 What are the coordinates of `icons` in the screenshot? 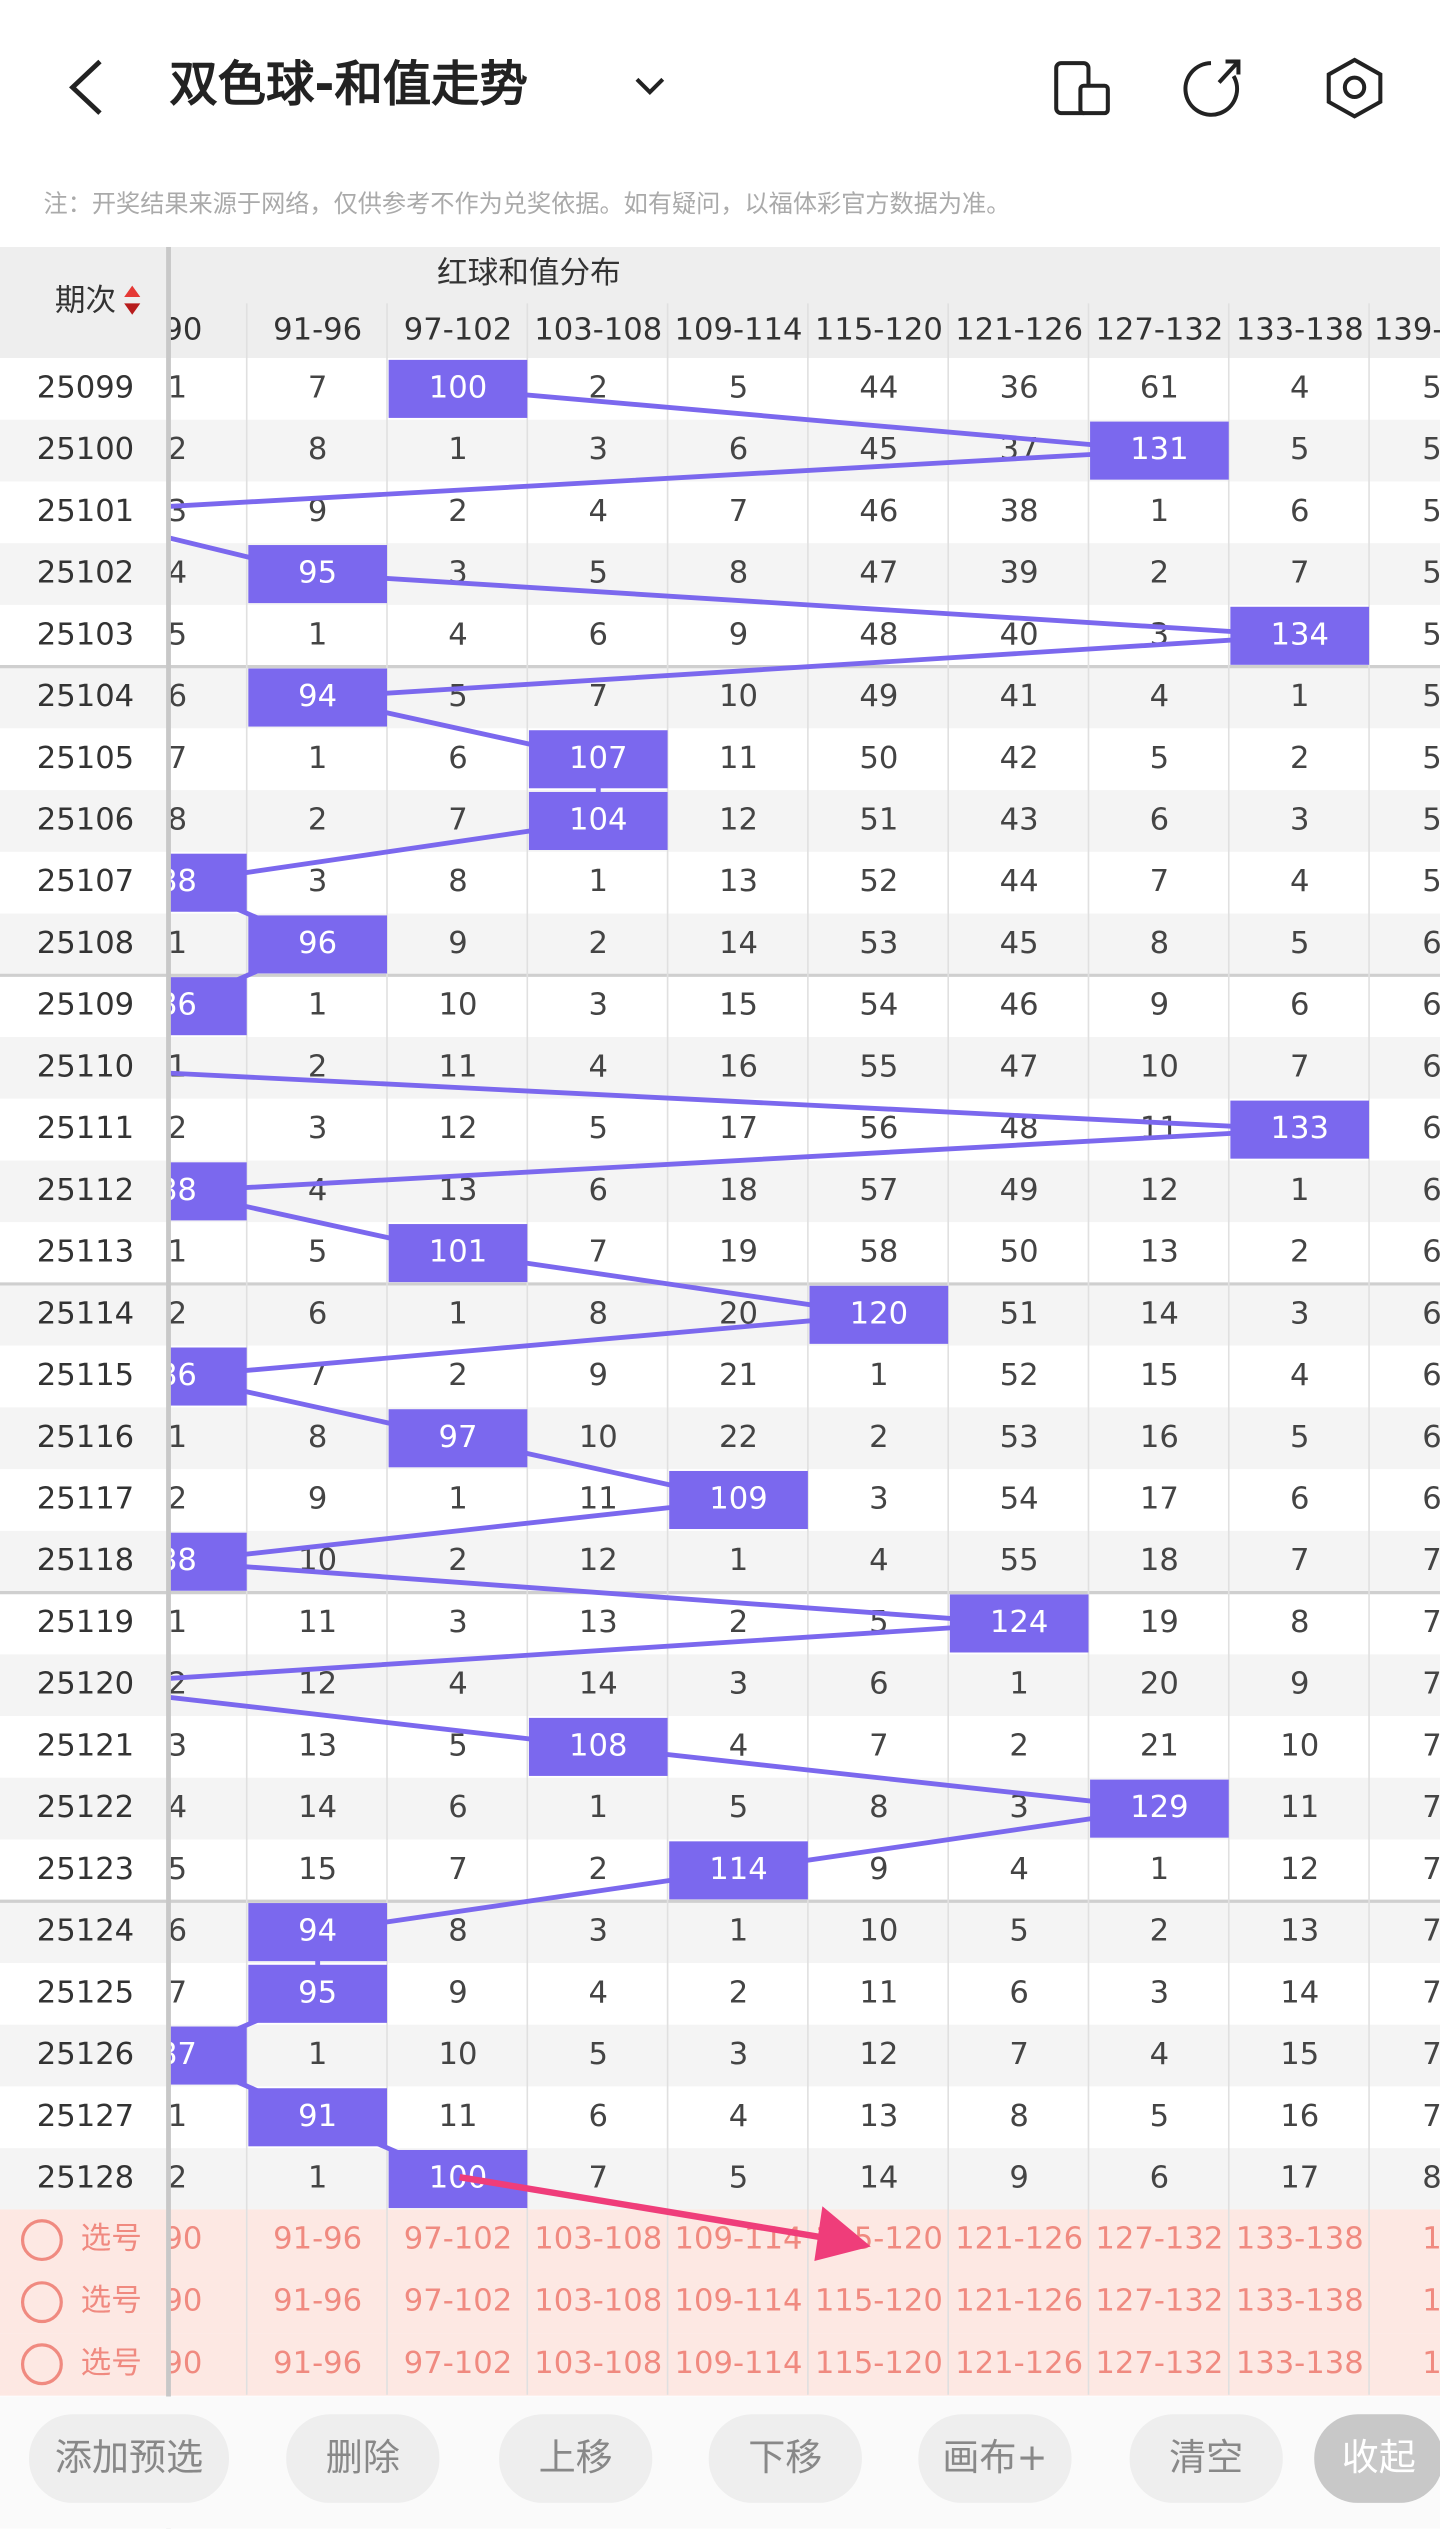 It's located at (1218, 88).